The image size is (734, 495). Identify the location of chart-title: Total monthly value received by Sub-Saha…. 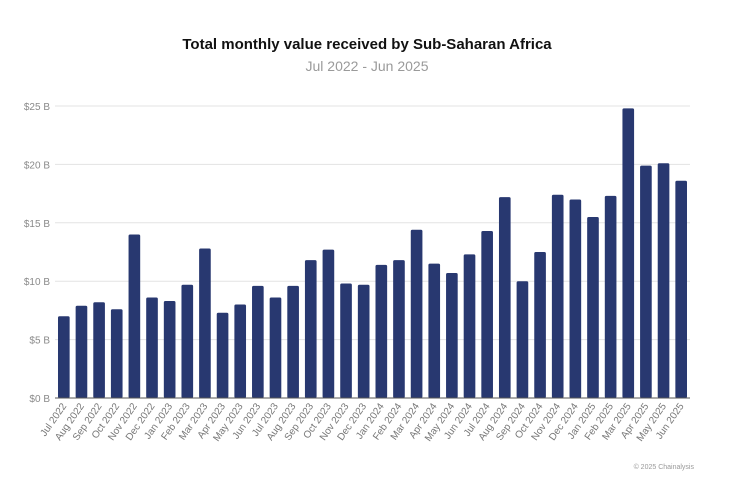
(367, 44).